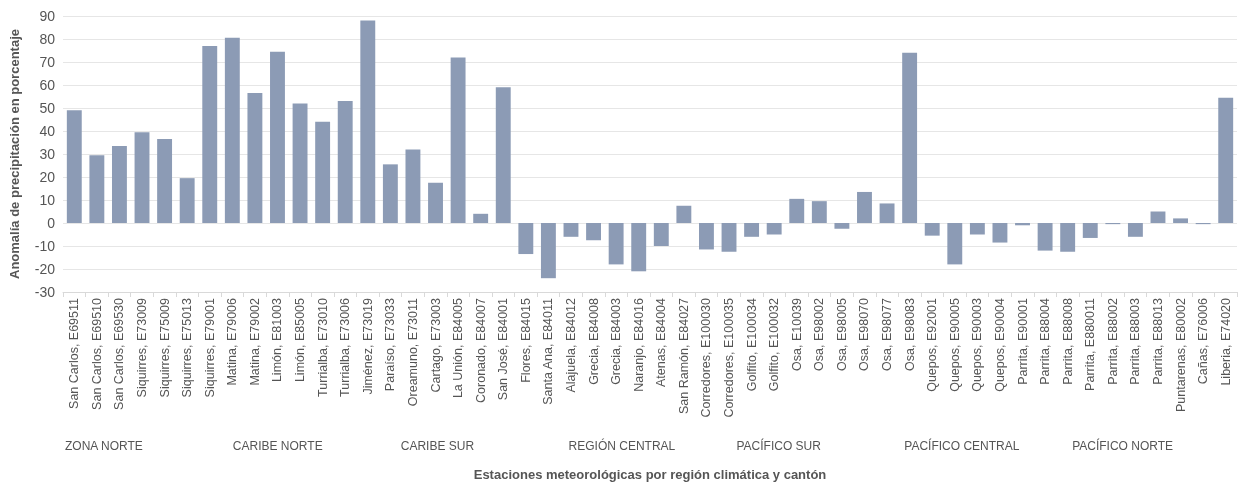  What do you see at coordinates (616, 341) in the screenshot?
I see `x-tick-label: Grecia, E84003` at bounding box center [616, 341].